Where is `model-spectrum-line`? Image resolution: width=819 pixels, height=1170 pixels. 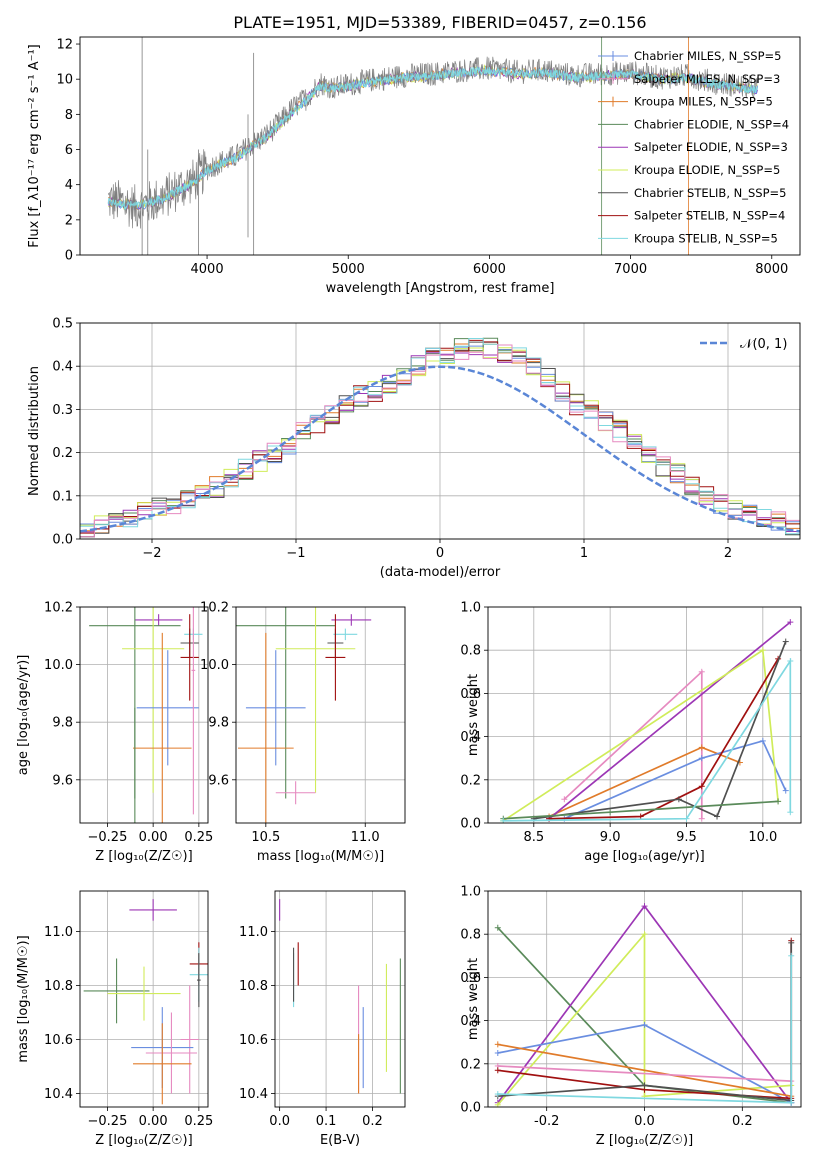 model-spectrum-line is located at coordinates (433, 138).